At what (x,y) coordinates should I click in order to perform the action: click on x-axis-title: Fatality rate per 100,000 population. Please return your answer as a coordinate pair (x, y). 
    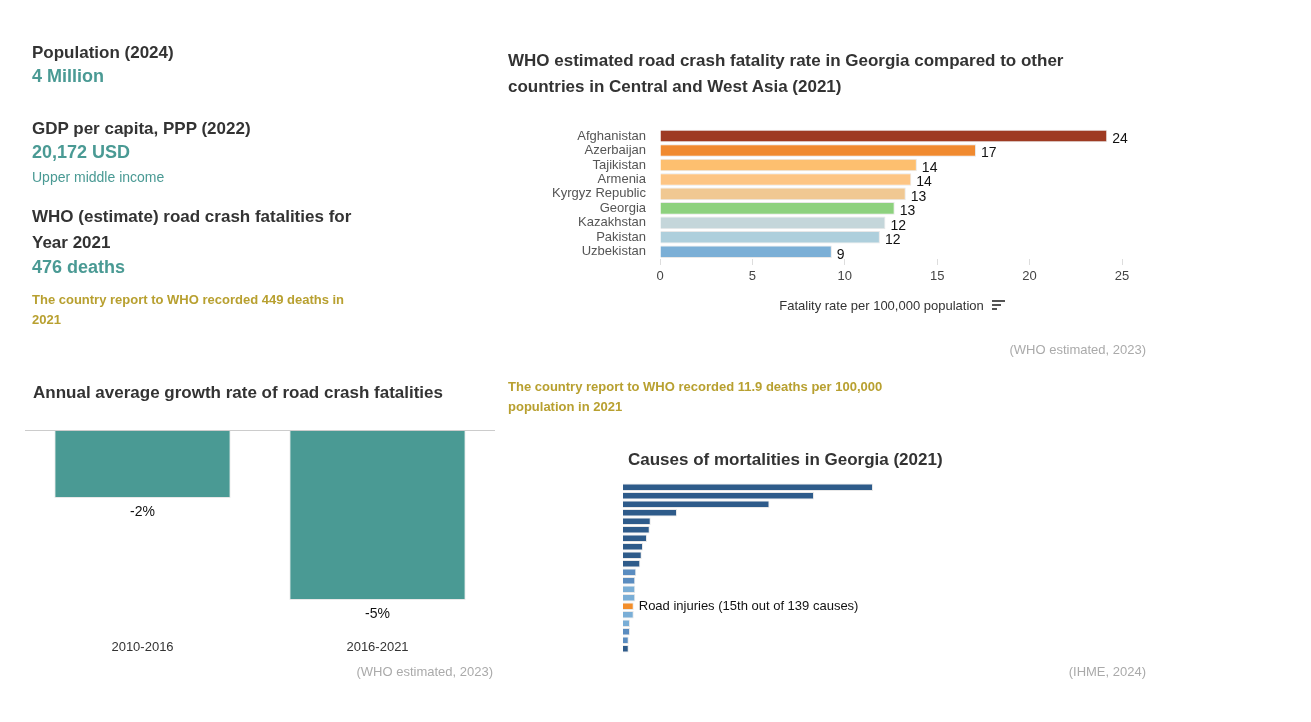
    Looking at the image, I should click on (881, 305).